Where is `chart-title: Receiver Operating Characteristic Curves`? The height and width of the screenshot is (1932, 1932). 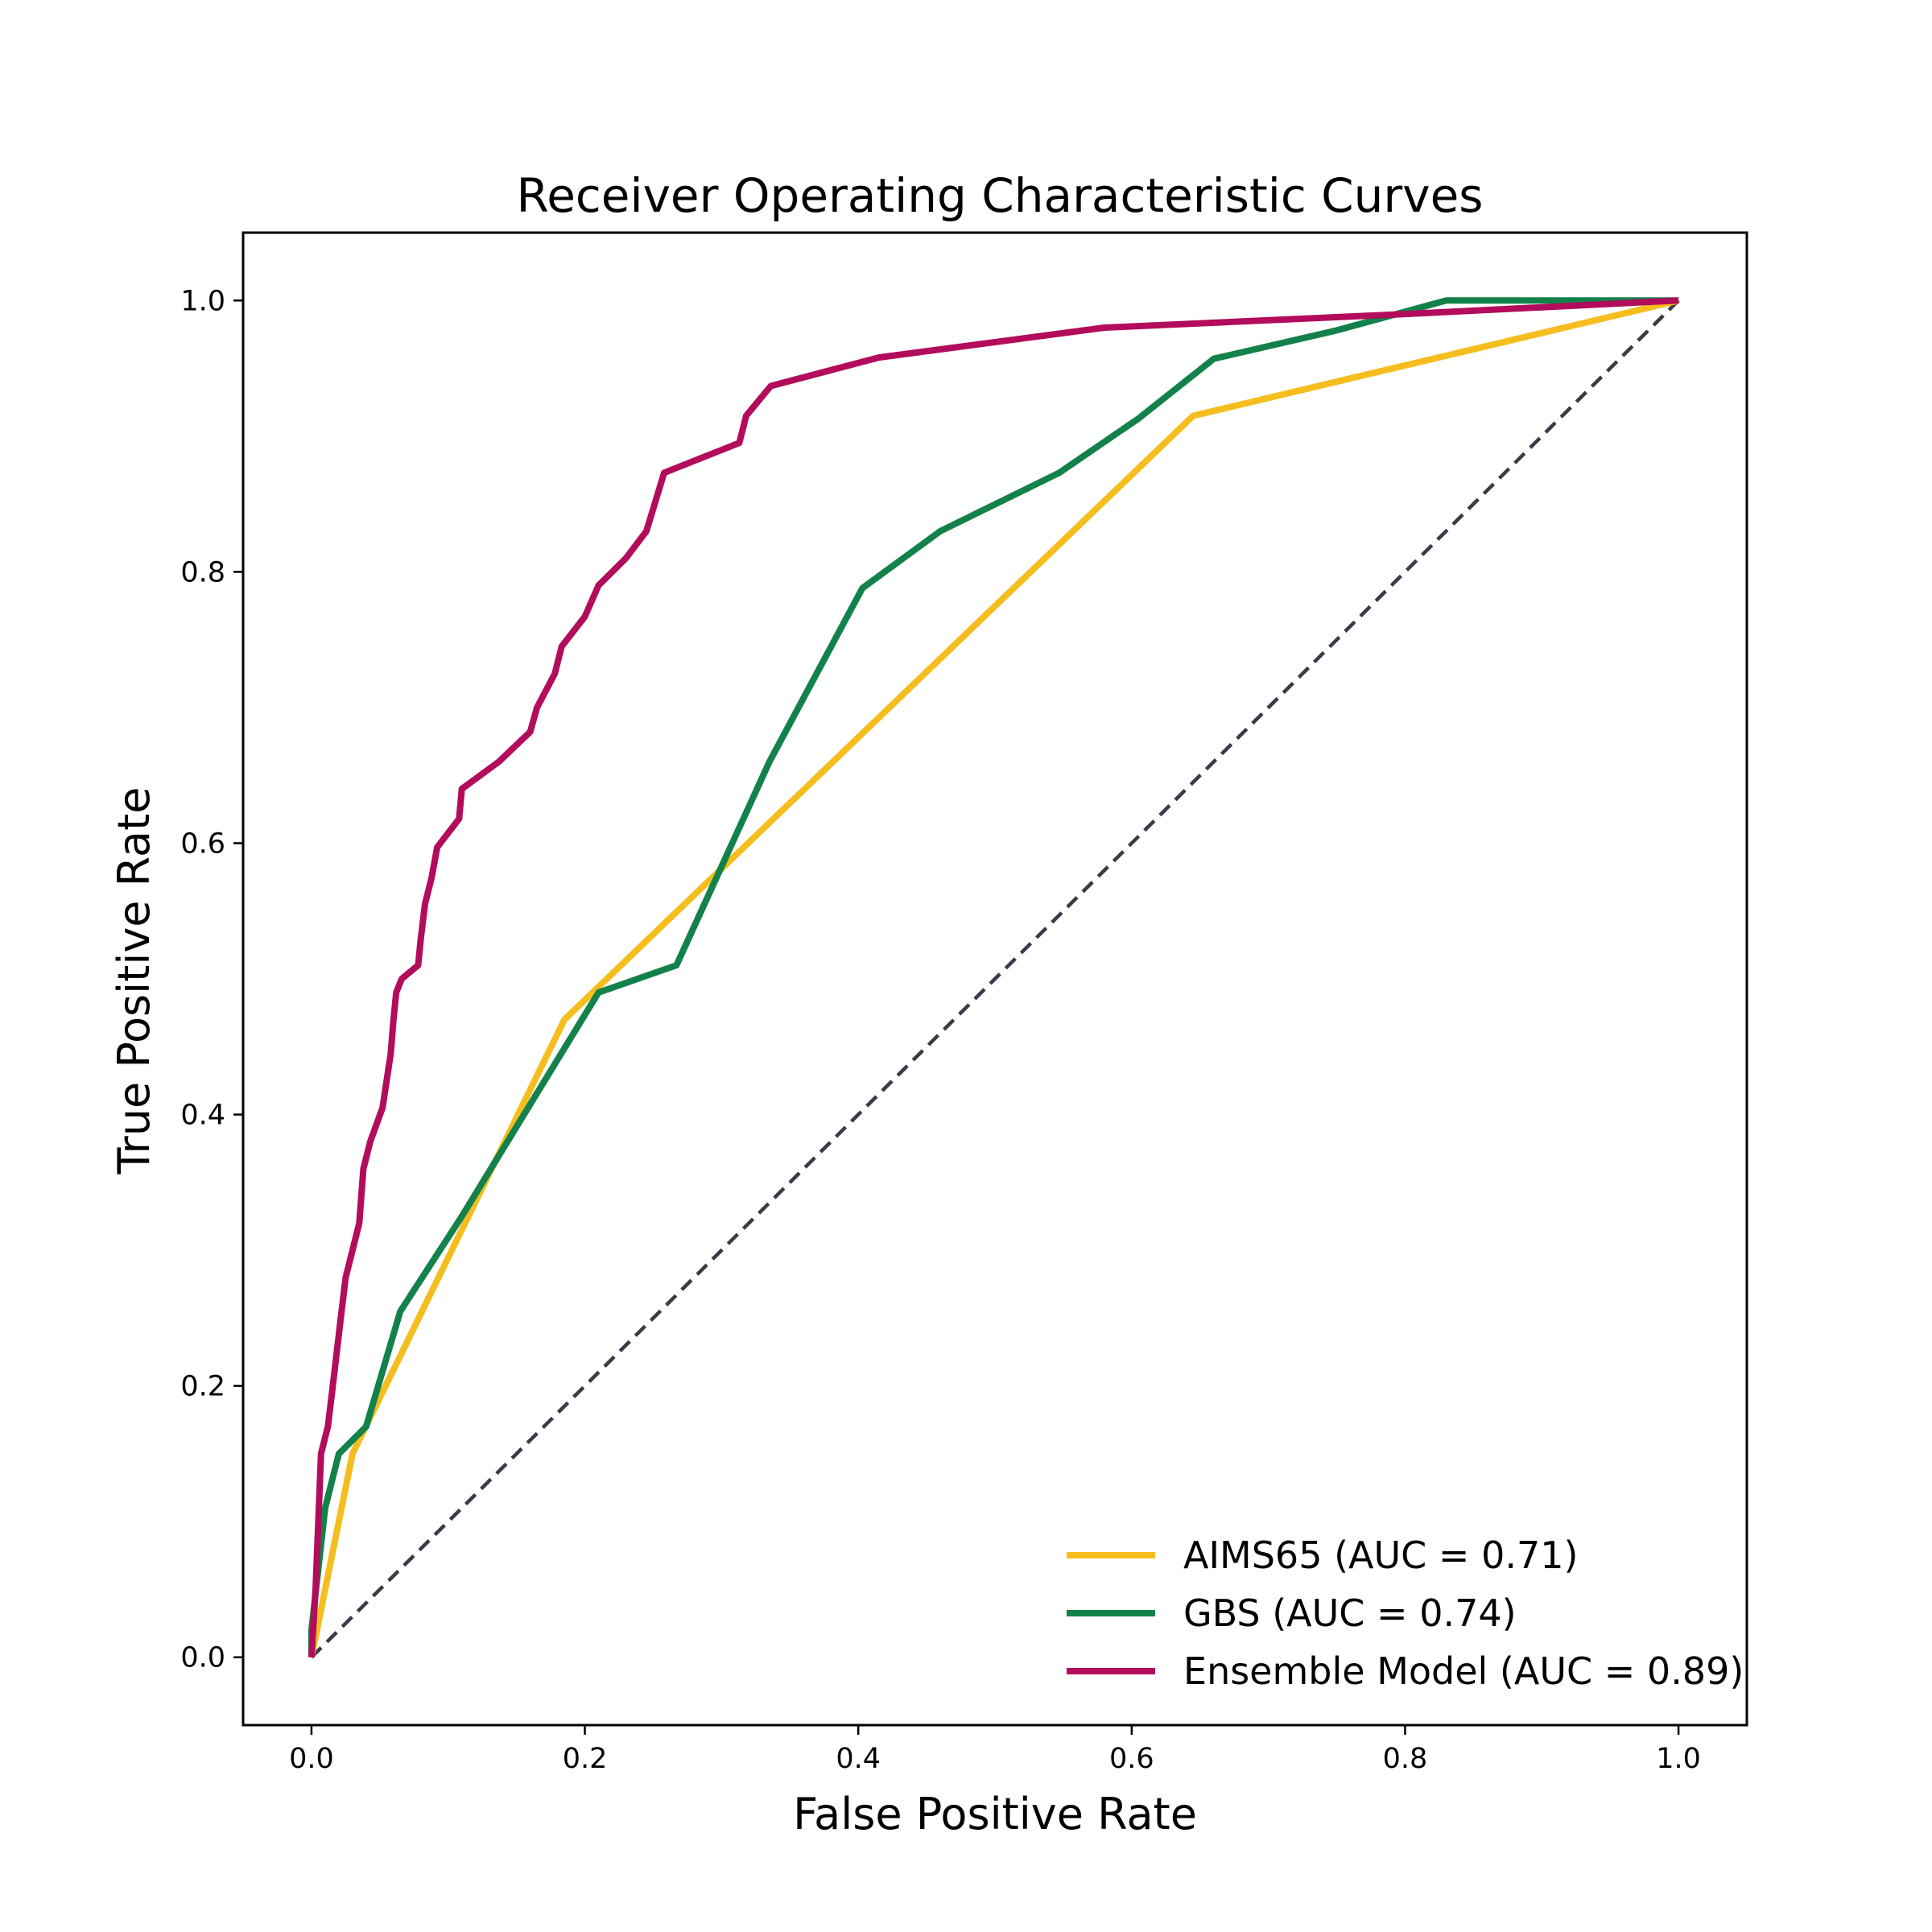 chart-title: Receiver Operating Characteristic Curves is located at coordinates (1000, 195).